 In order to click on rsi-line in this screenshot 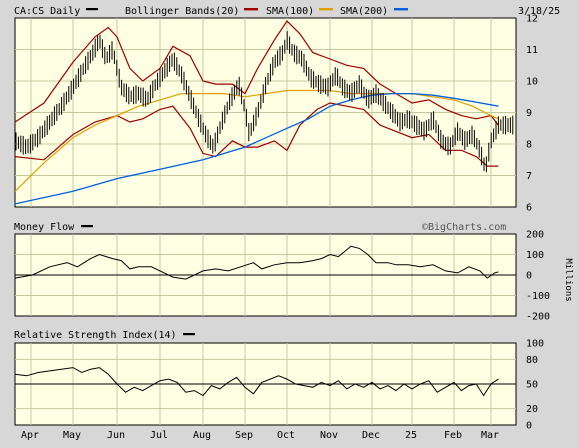, I will do `click(256, 382)`.